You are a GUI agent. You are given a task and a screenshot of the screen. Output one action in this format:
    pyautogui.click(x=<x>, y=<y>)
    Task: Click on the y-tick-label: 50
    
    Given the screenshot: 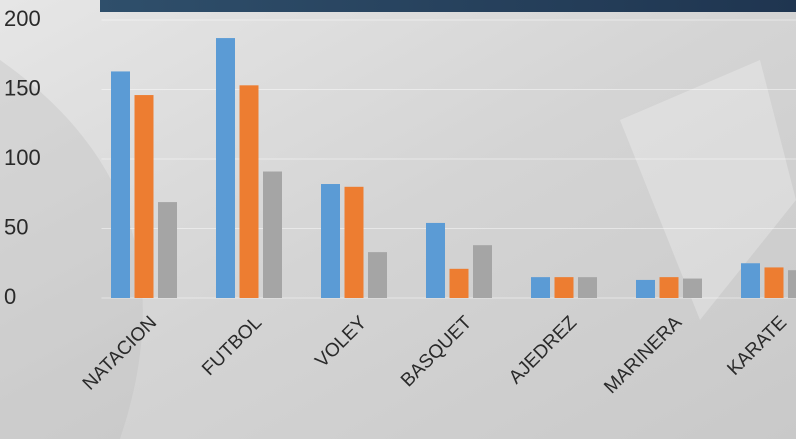 What is the action you would take?
    pyautogui.click(x=16, y=226)
    